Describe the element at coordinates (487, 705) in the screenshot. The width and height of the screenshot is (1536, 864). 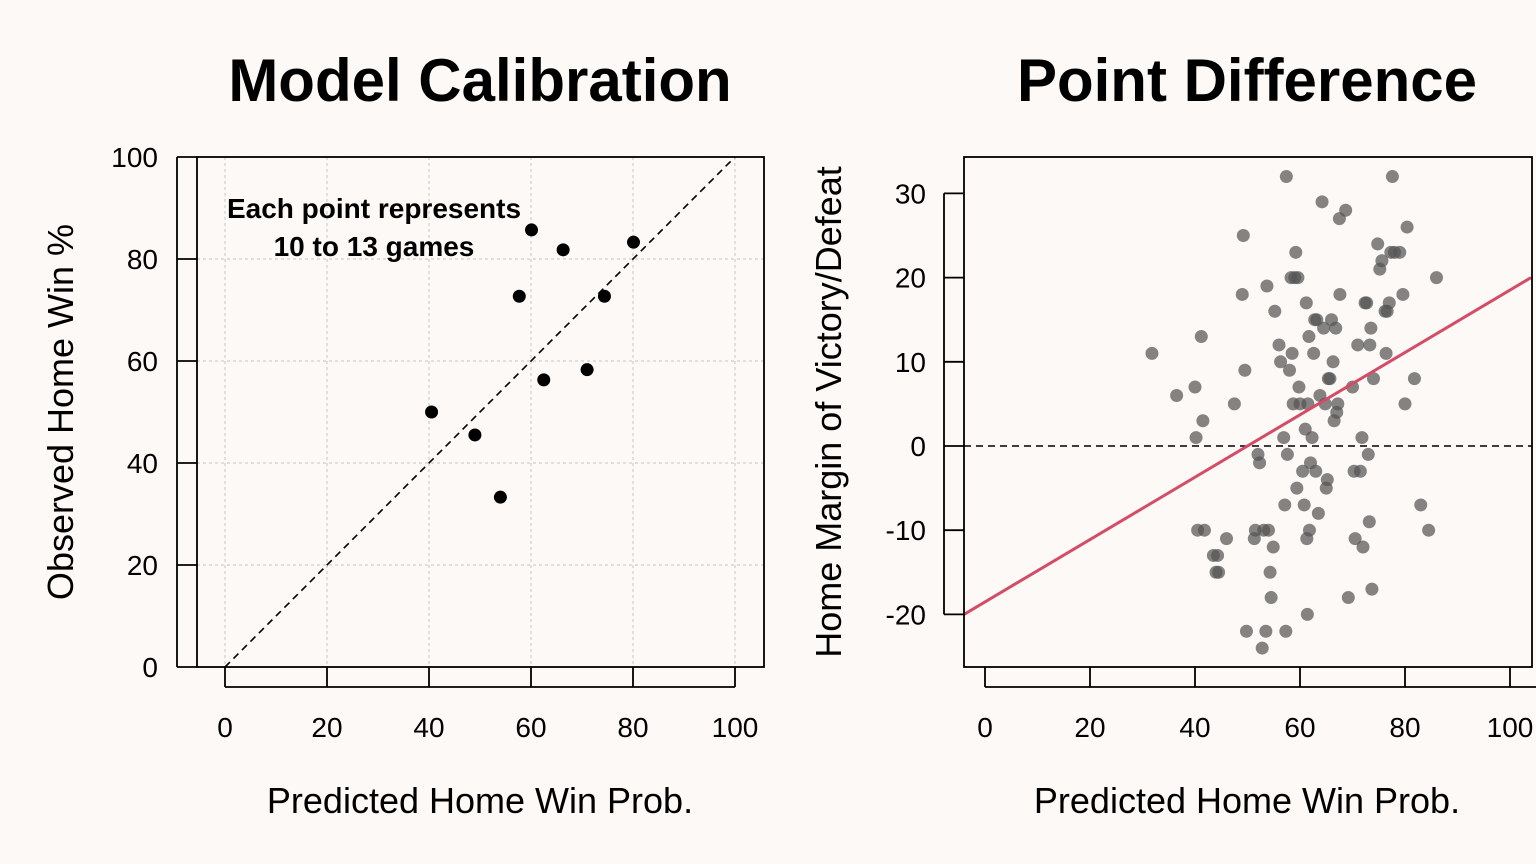
I see `calibration-x-axis: 0 20 40 60 80 100` at that location.